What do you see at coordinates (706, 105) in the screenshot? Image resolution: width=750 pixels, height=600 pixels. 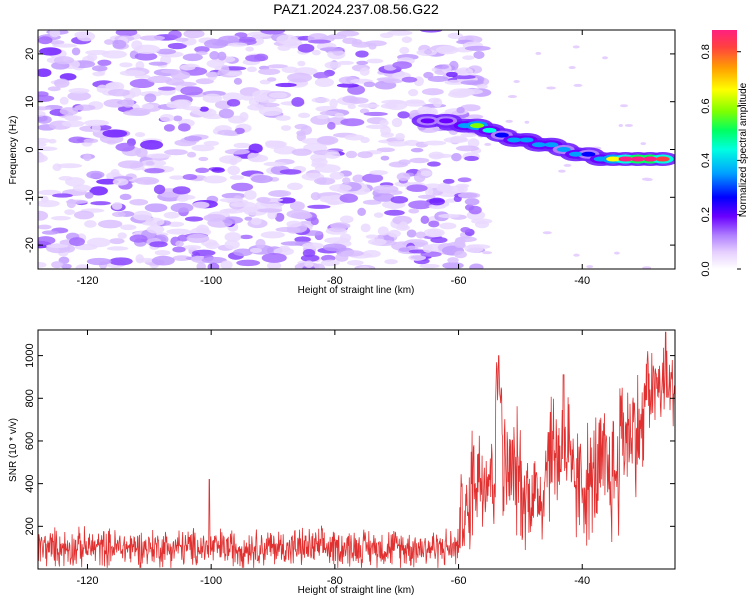 I see `colorbar-tick-label: 0.6` at bounding box center [706, 105].